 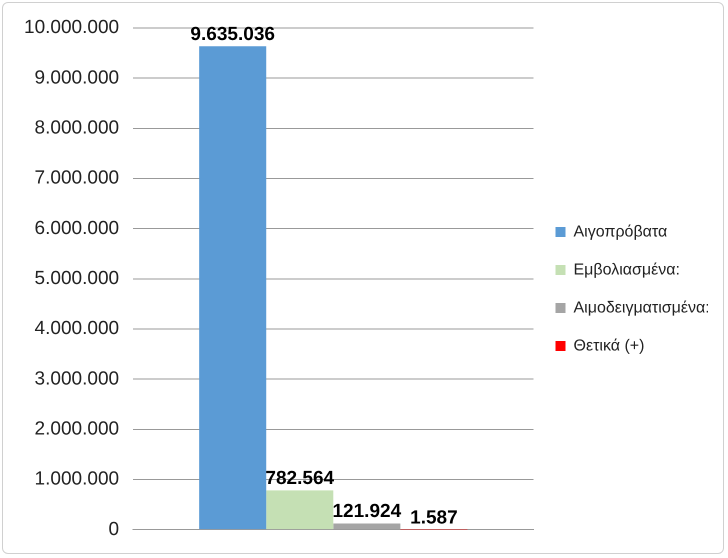 What do you see at coordinates (72, 27) in the screenshot?
I see `y-tick-label: 10.000.000` at bounding box center [72, 27].